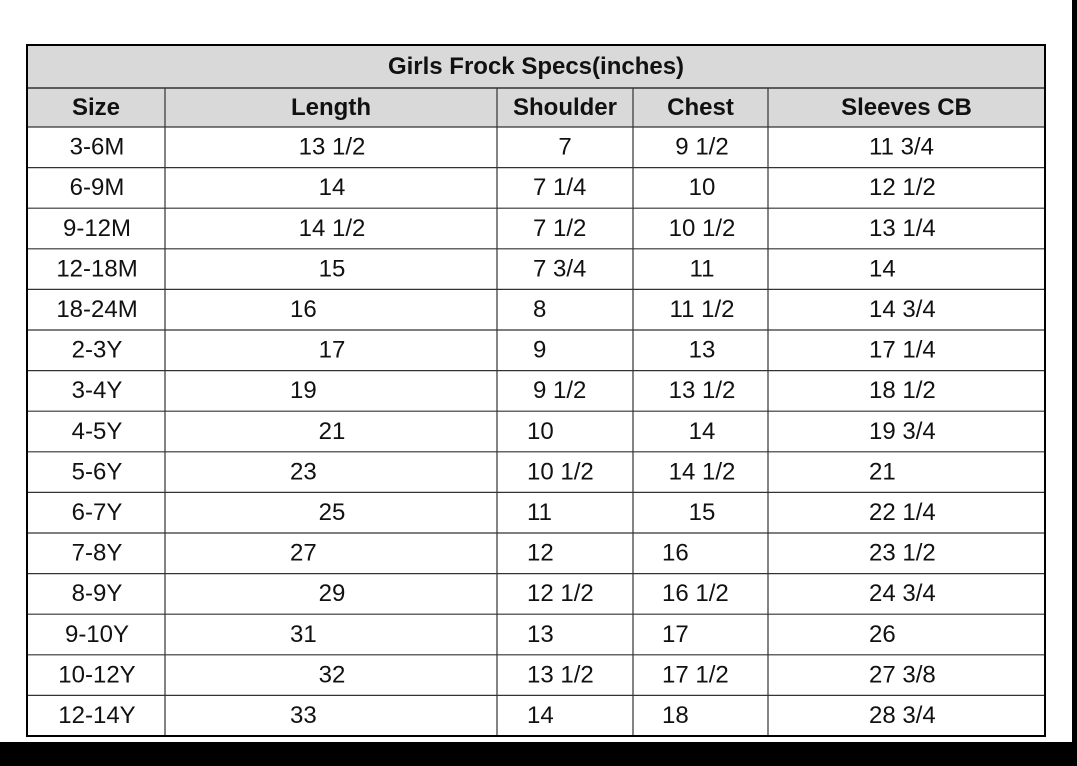  I want to click on right-bar, so click(1074, 383).